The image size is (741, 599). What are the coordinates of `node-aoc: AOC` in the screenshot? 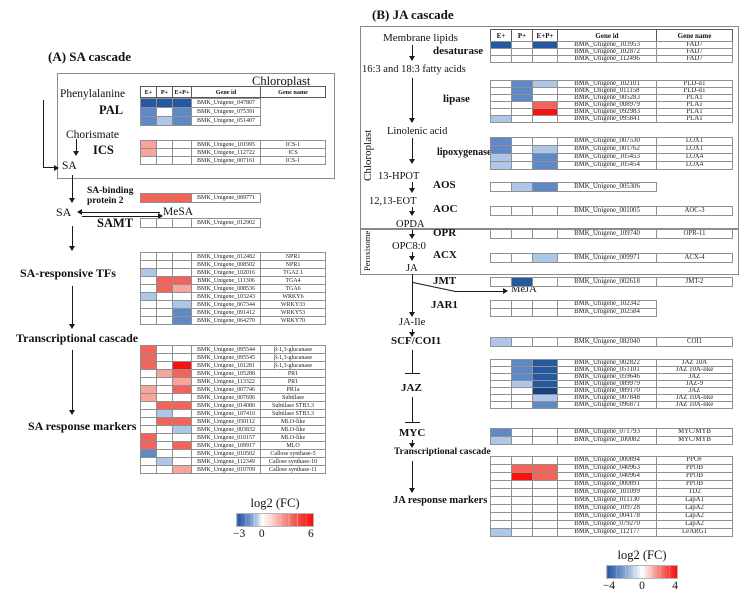 It's located at (445, 209).